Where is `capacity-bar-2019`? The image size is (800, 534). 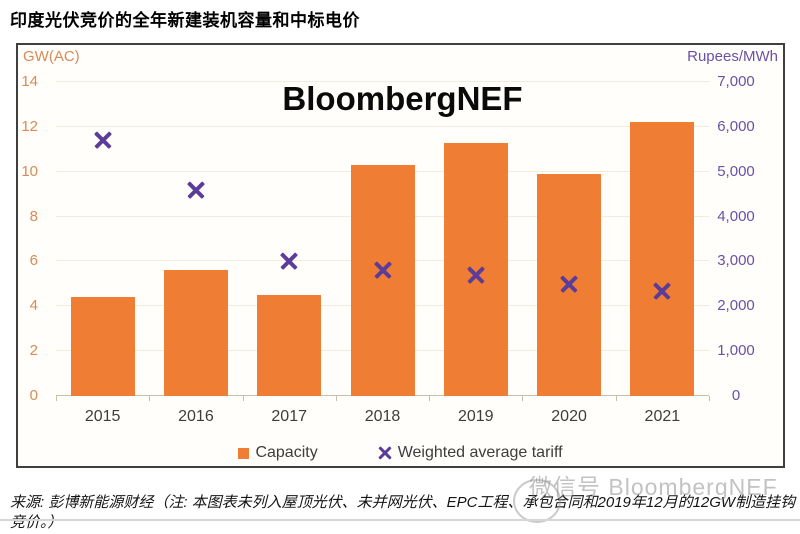
capacity-bar-2019 is located at coordinates (475, 269).